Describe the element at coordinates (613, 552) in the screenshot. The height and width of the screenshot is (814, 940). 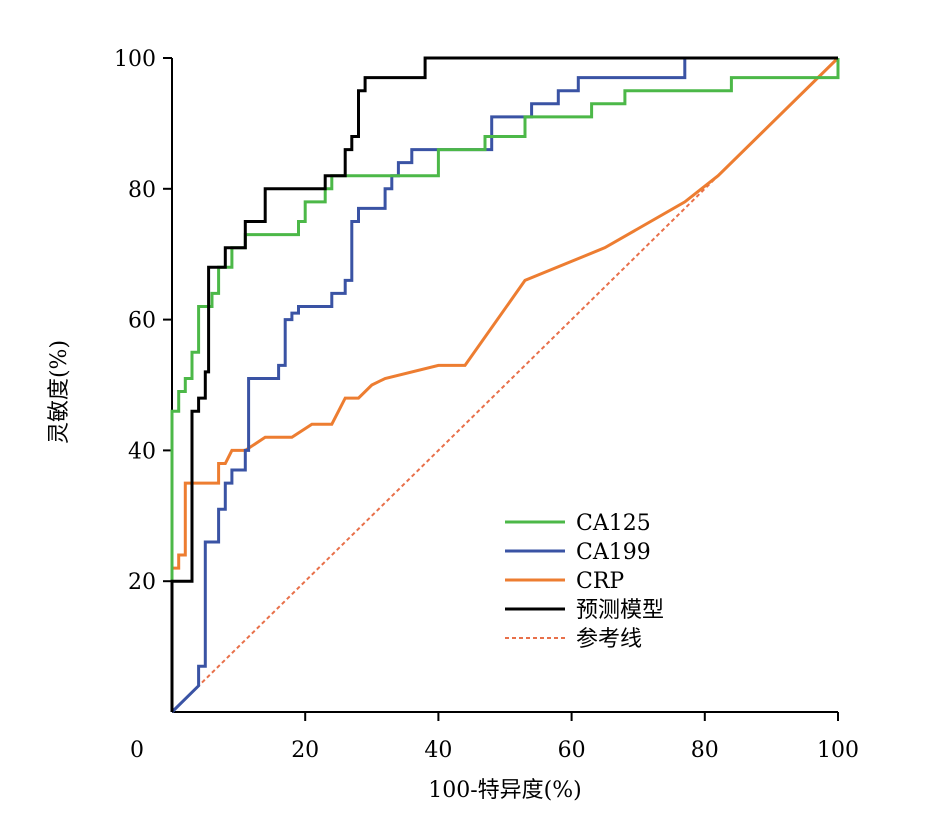
I see `legend-label-2: CA199` at that location.